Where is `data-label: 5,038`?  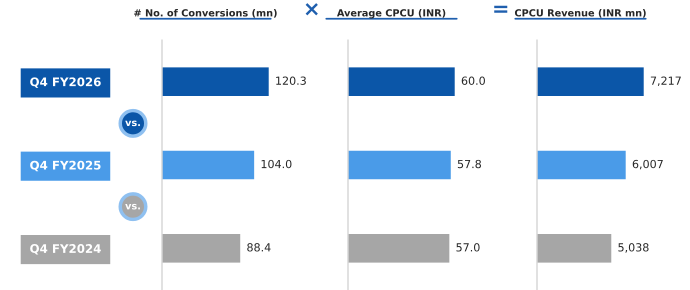
data-label: 5,038 is located at coordinates (633, 248).